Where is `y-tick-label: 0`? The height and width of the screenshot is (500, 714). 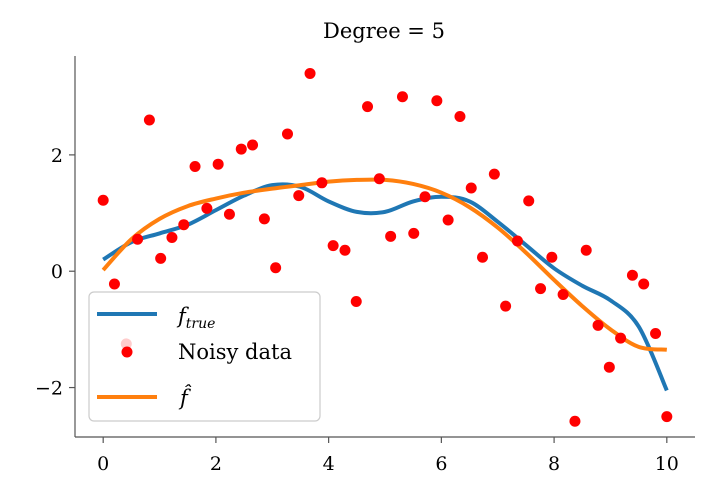 y-tick-label: 0 is located at coordinates (57, 272).